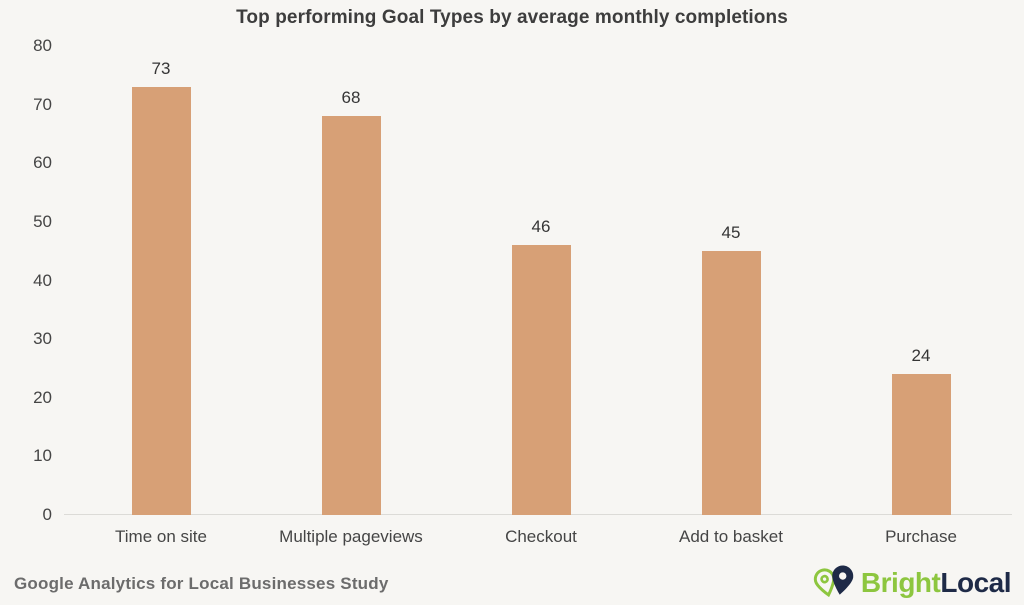 The height and width of the screenshot is (605, 1024). What do you see at coordinates (161, 301) in the screenshot?
I see `bar-time-on-site` at bounding box center [161, 301].